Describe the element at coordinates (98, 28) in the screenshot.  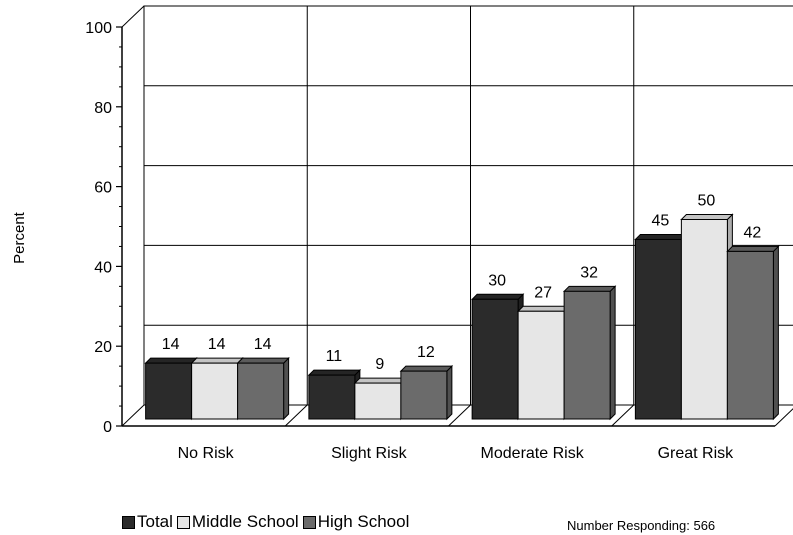
I see `y-tick-label: 100` at that location.